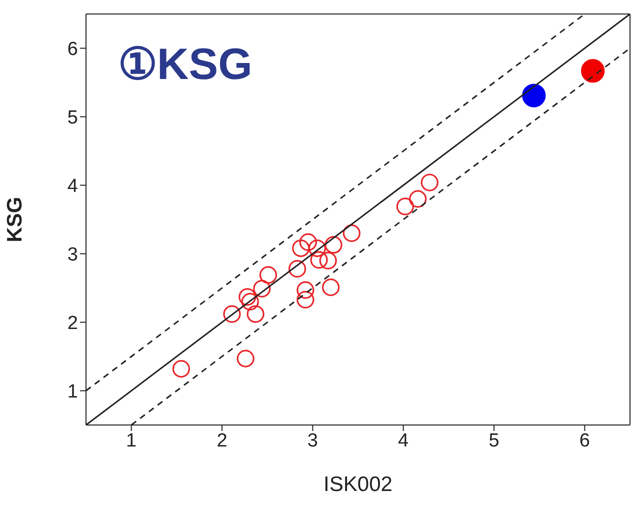 The height and width of the screenshot is (505, 633). What do you see at coordinates (72, 255) in the screenshot?
I see `y-tick-label: 3` at bounding box center [72, 255].